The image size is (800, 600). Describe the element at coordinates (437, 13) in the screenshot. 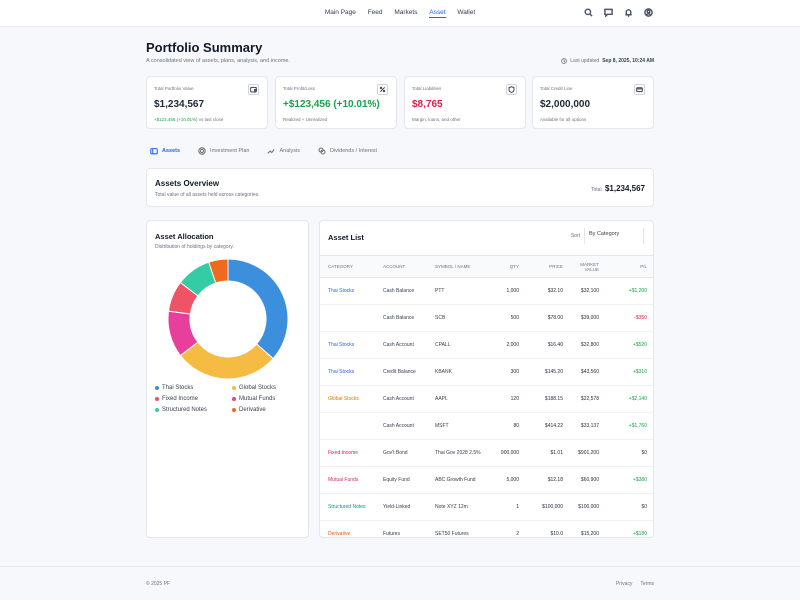

I see `nav-asset: Asset` at that location.